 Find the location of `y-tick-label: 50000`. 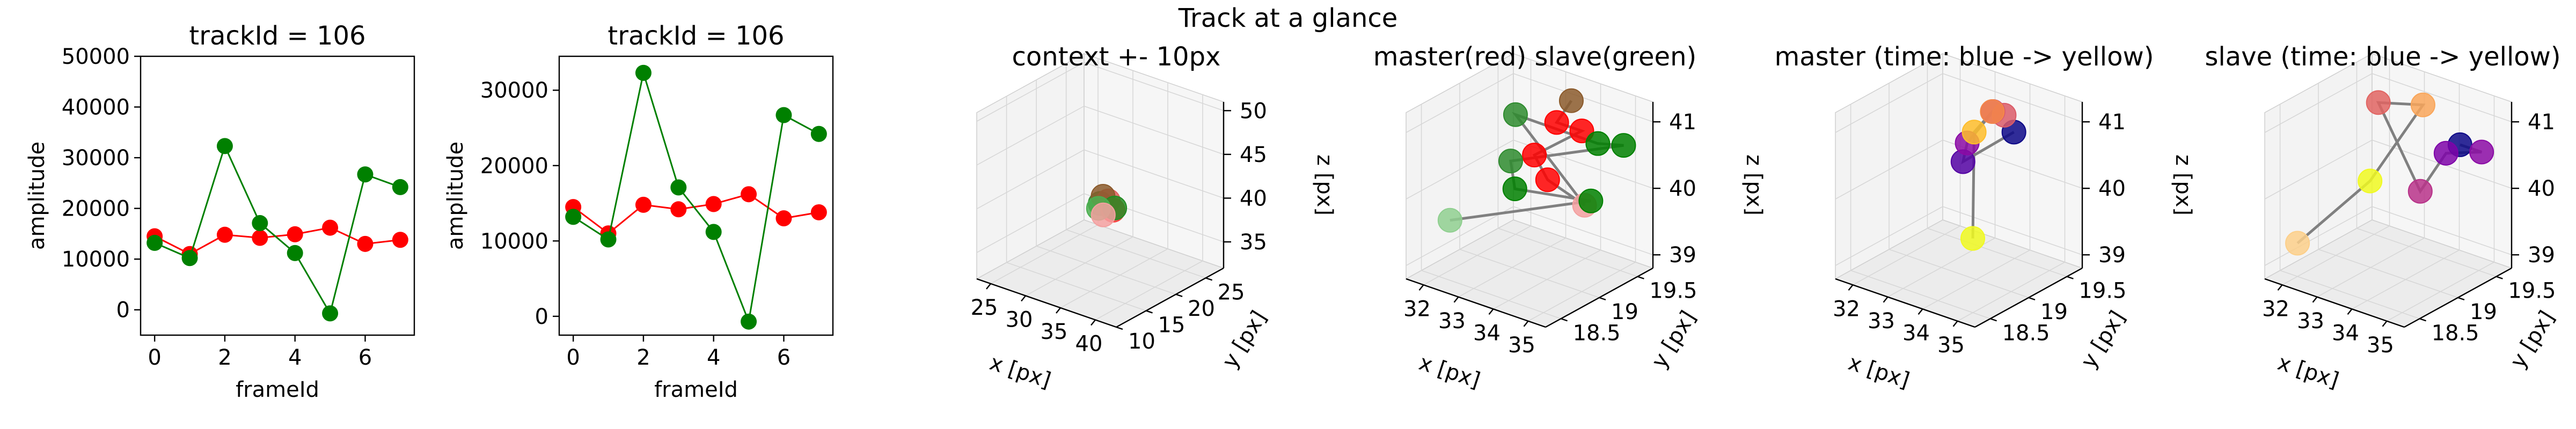

y-tick-label: 50000 is located at coordinates (96, 57).